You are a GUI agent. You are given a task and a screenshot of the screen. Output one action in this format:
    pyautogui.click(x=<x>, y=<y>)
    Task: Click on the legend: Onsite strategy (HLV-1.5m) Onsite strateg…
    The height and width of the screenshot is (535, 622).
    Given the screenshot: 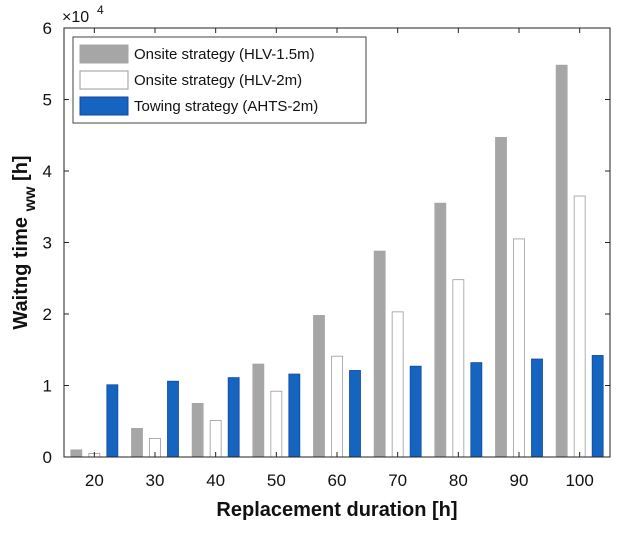 What is the action you would take?
    pyautogui.click(x=219, y=80)
    